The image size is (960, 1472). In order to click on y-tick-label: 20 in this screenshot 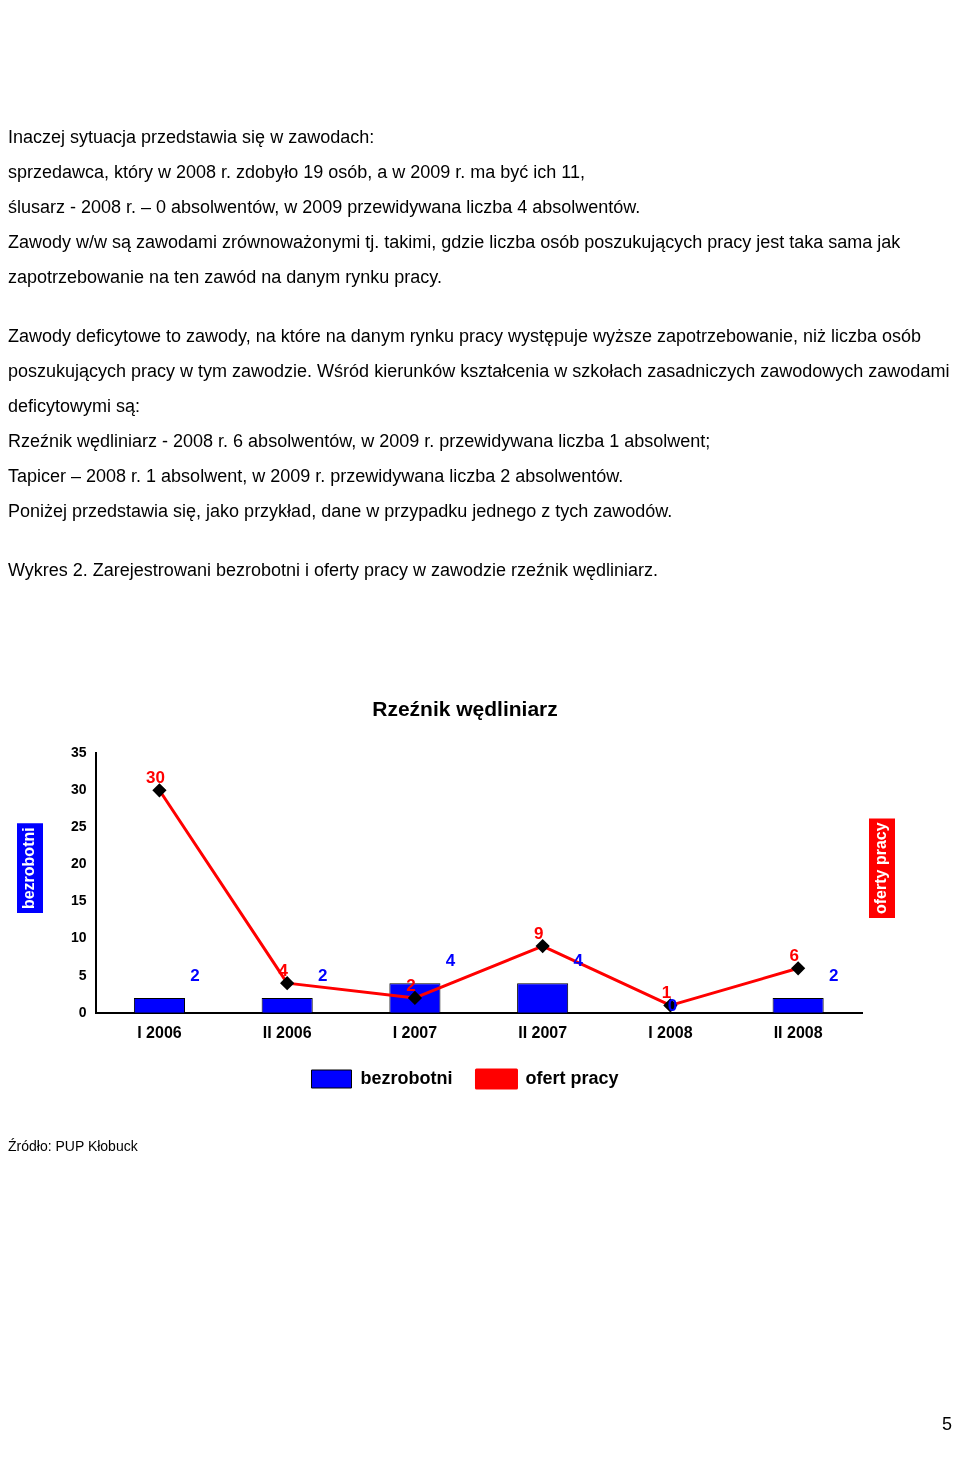, I will do `click(78, 863)`.